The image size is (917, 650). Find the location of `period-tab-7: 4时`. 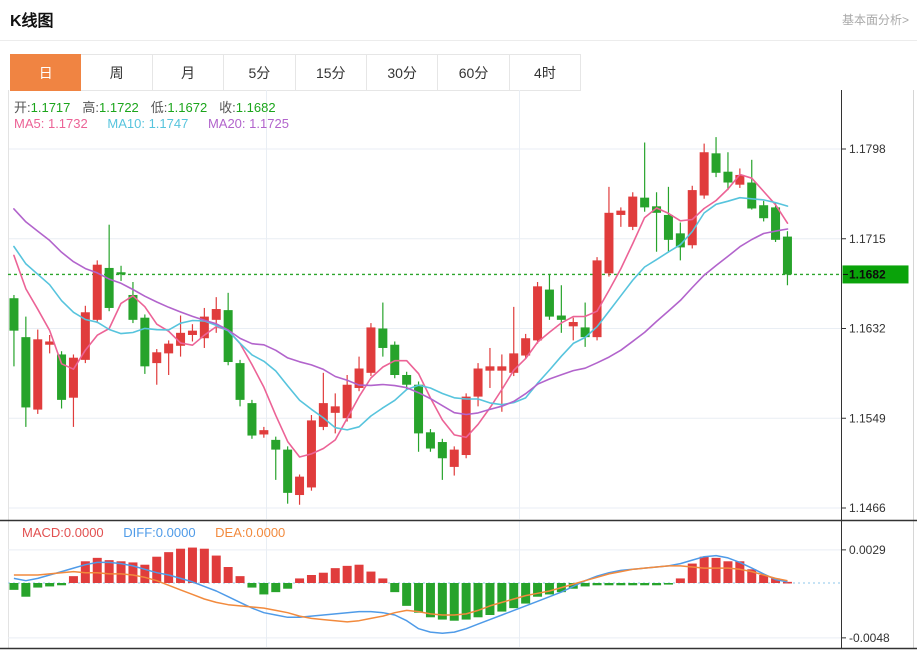

period-tab-7: 4时 is located at coordinates (545, 72).